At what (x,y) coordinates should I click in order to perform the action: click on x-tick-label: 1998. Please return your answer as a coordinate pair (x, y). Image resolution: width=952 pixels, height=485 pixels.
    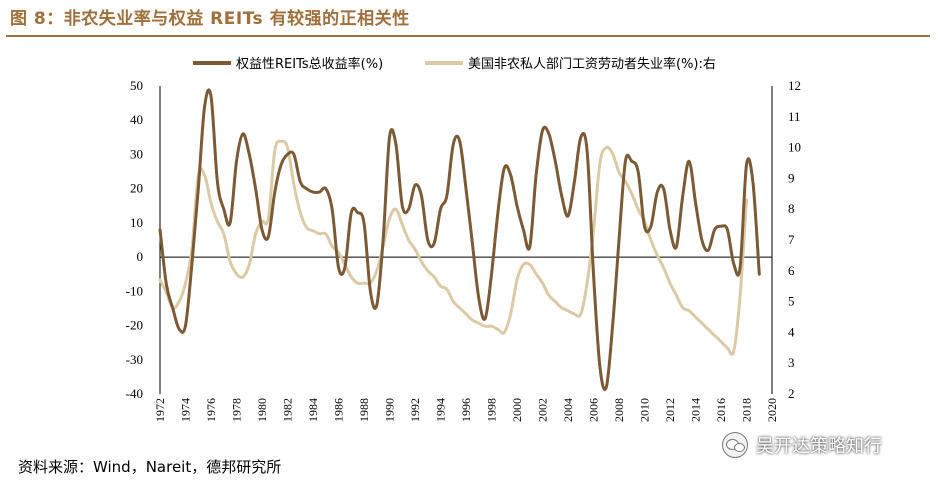
    Looking at the image, I should click on (492, 410).